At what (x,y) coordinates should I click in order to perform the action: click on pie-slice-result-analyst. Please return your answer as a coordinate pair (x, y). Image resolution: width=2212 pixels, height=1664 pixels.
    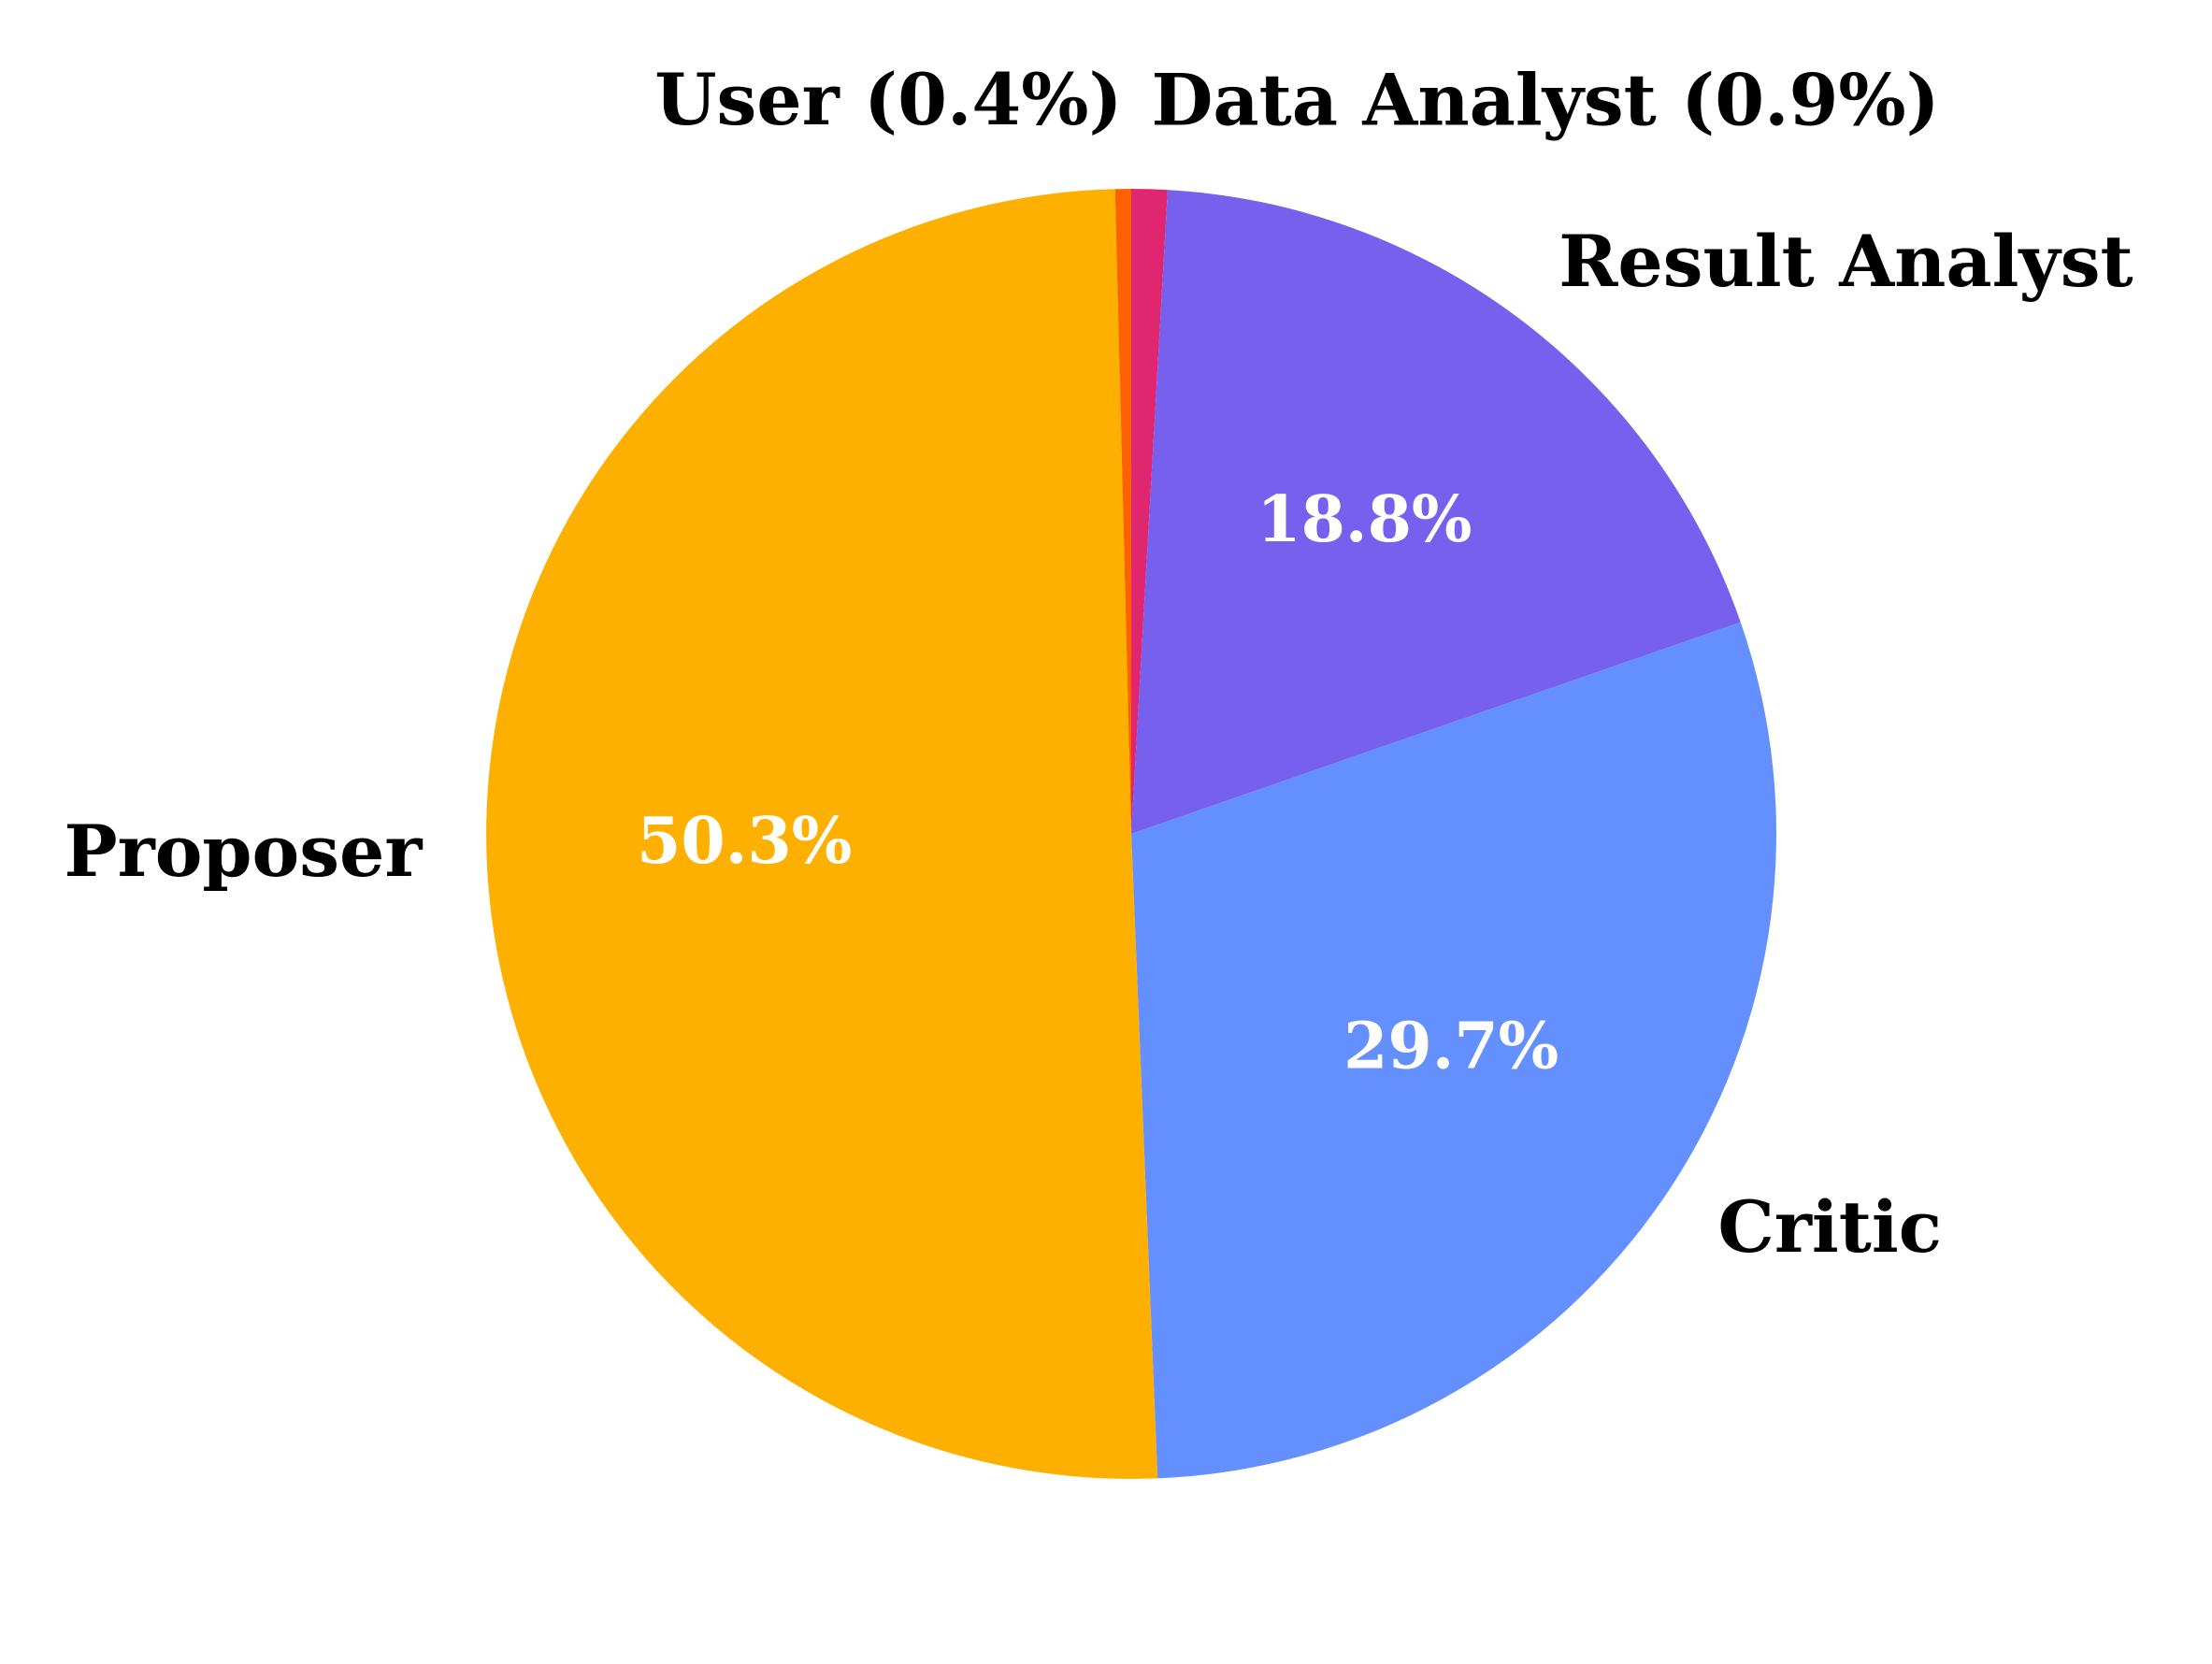
    Looking at the image, I should click on (1436, 512).